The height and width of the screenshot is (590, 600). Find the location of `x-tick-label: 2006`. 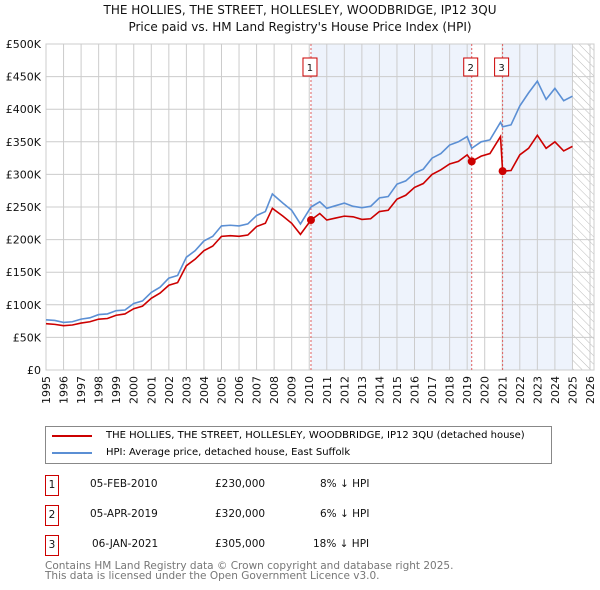

x-tick-label: 2006 is located at coordinates (239, 390).